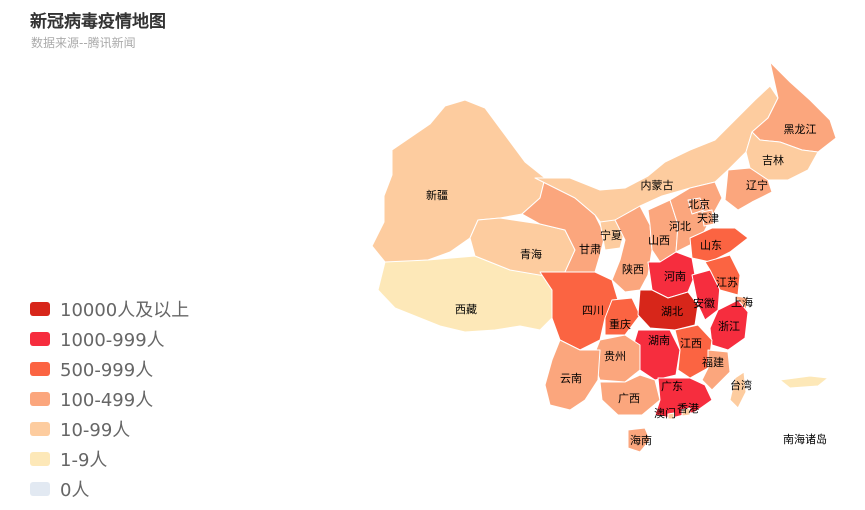 The height and width of the screenshot is (510, 865). I want to click on legend-label: 0人, so click(75, 490).